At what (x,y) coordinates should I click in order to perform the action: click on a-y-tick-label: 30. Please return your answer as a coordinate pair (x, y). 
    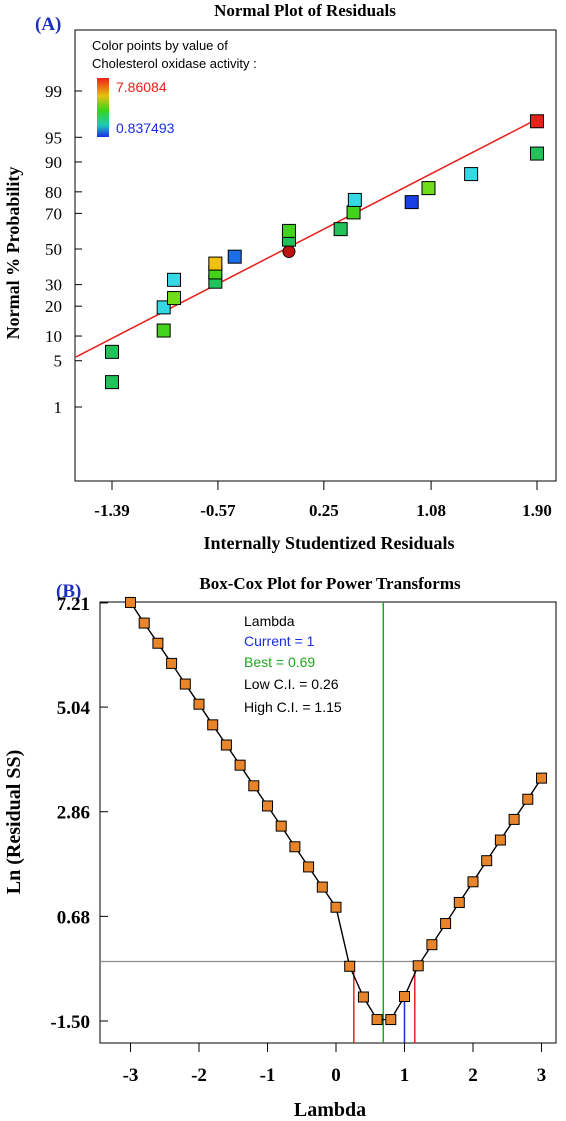
    Looking at the image, I should click on (53, 285).